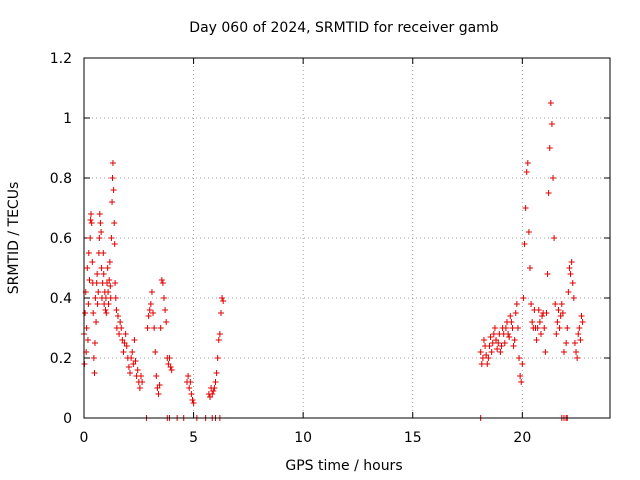 This screenshot has width=640, height=480. Describe the element at coordinates (343, 466) in the screenshot. I see `x-axis-label: GPS time / hours` at that location.